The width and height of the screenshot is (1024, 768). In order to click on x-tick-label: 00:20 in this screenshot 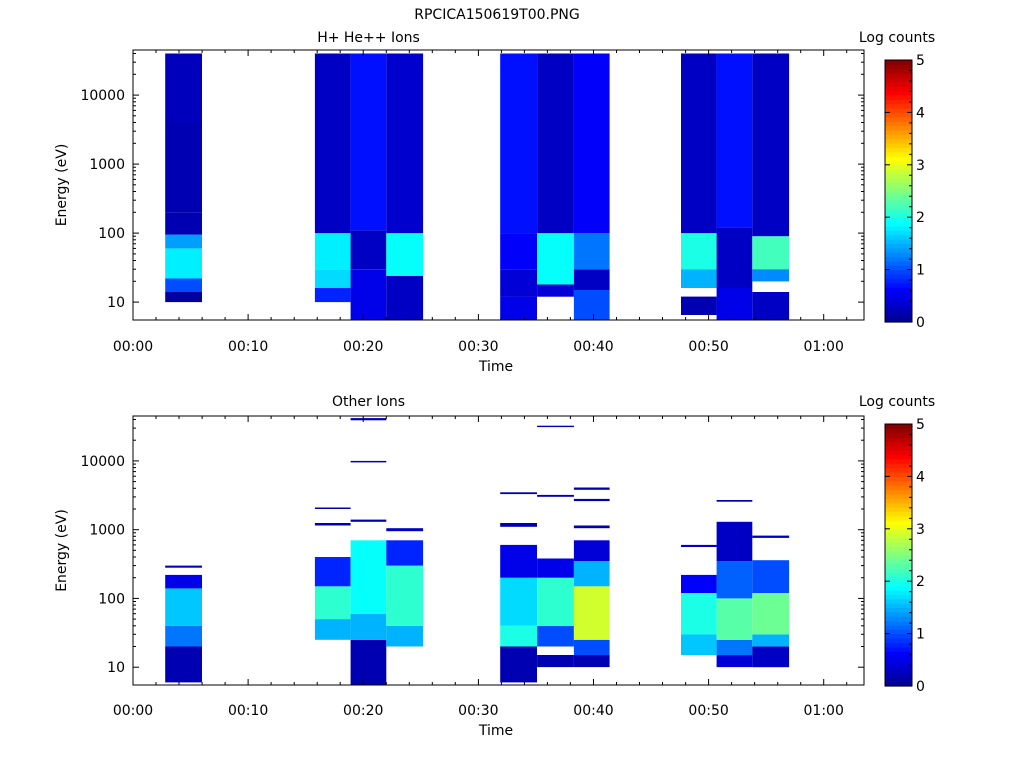, I will do `click(363, 347)`.